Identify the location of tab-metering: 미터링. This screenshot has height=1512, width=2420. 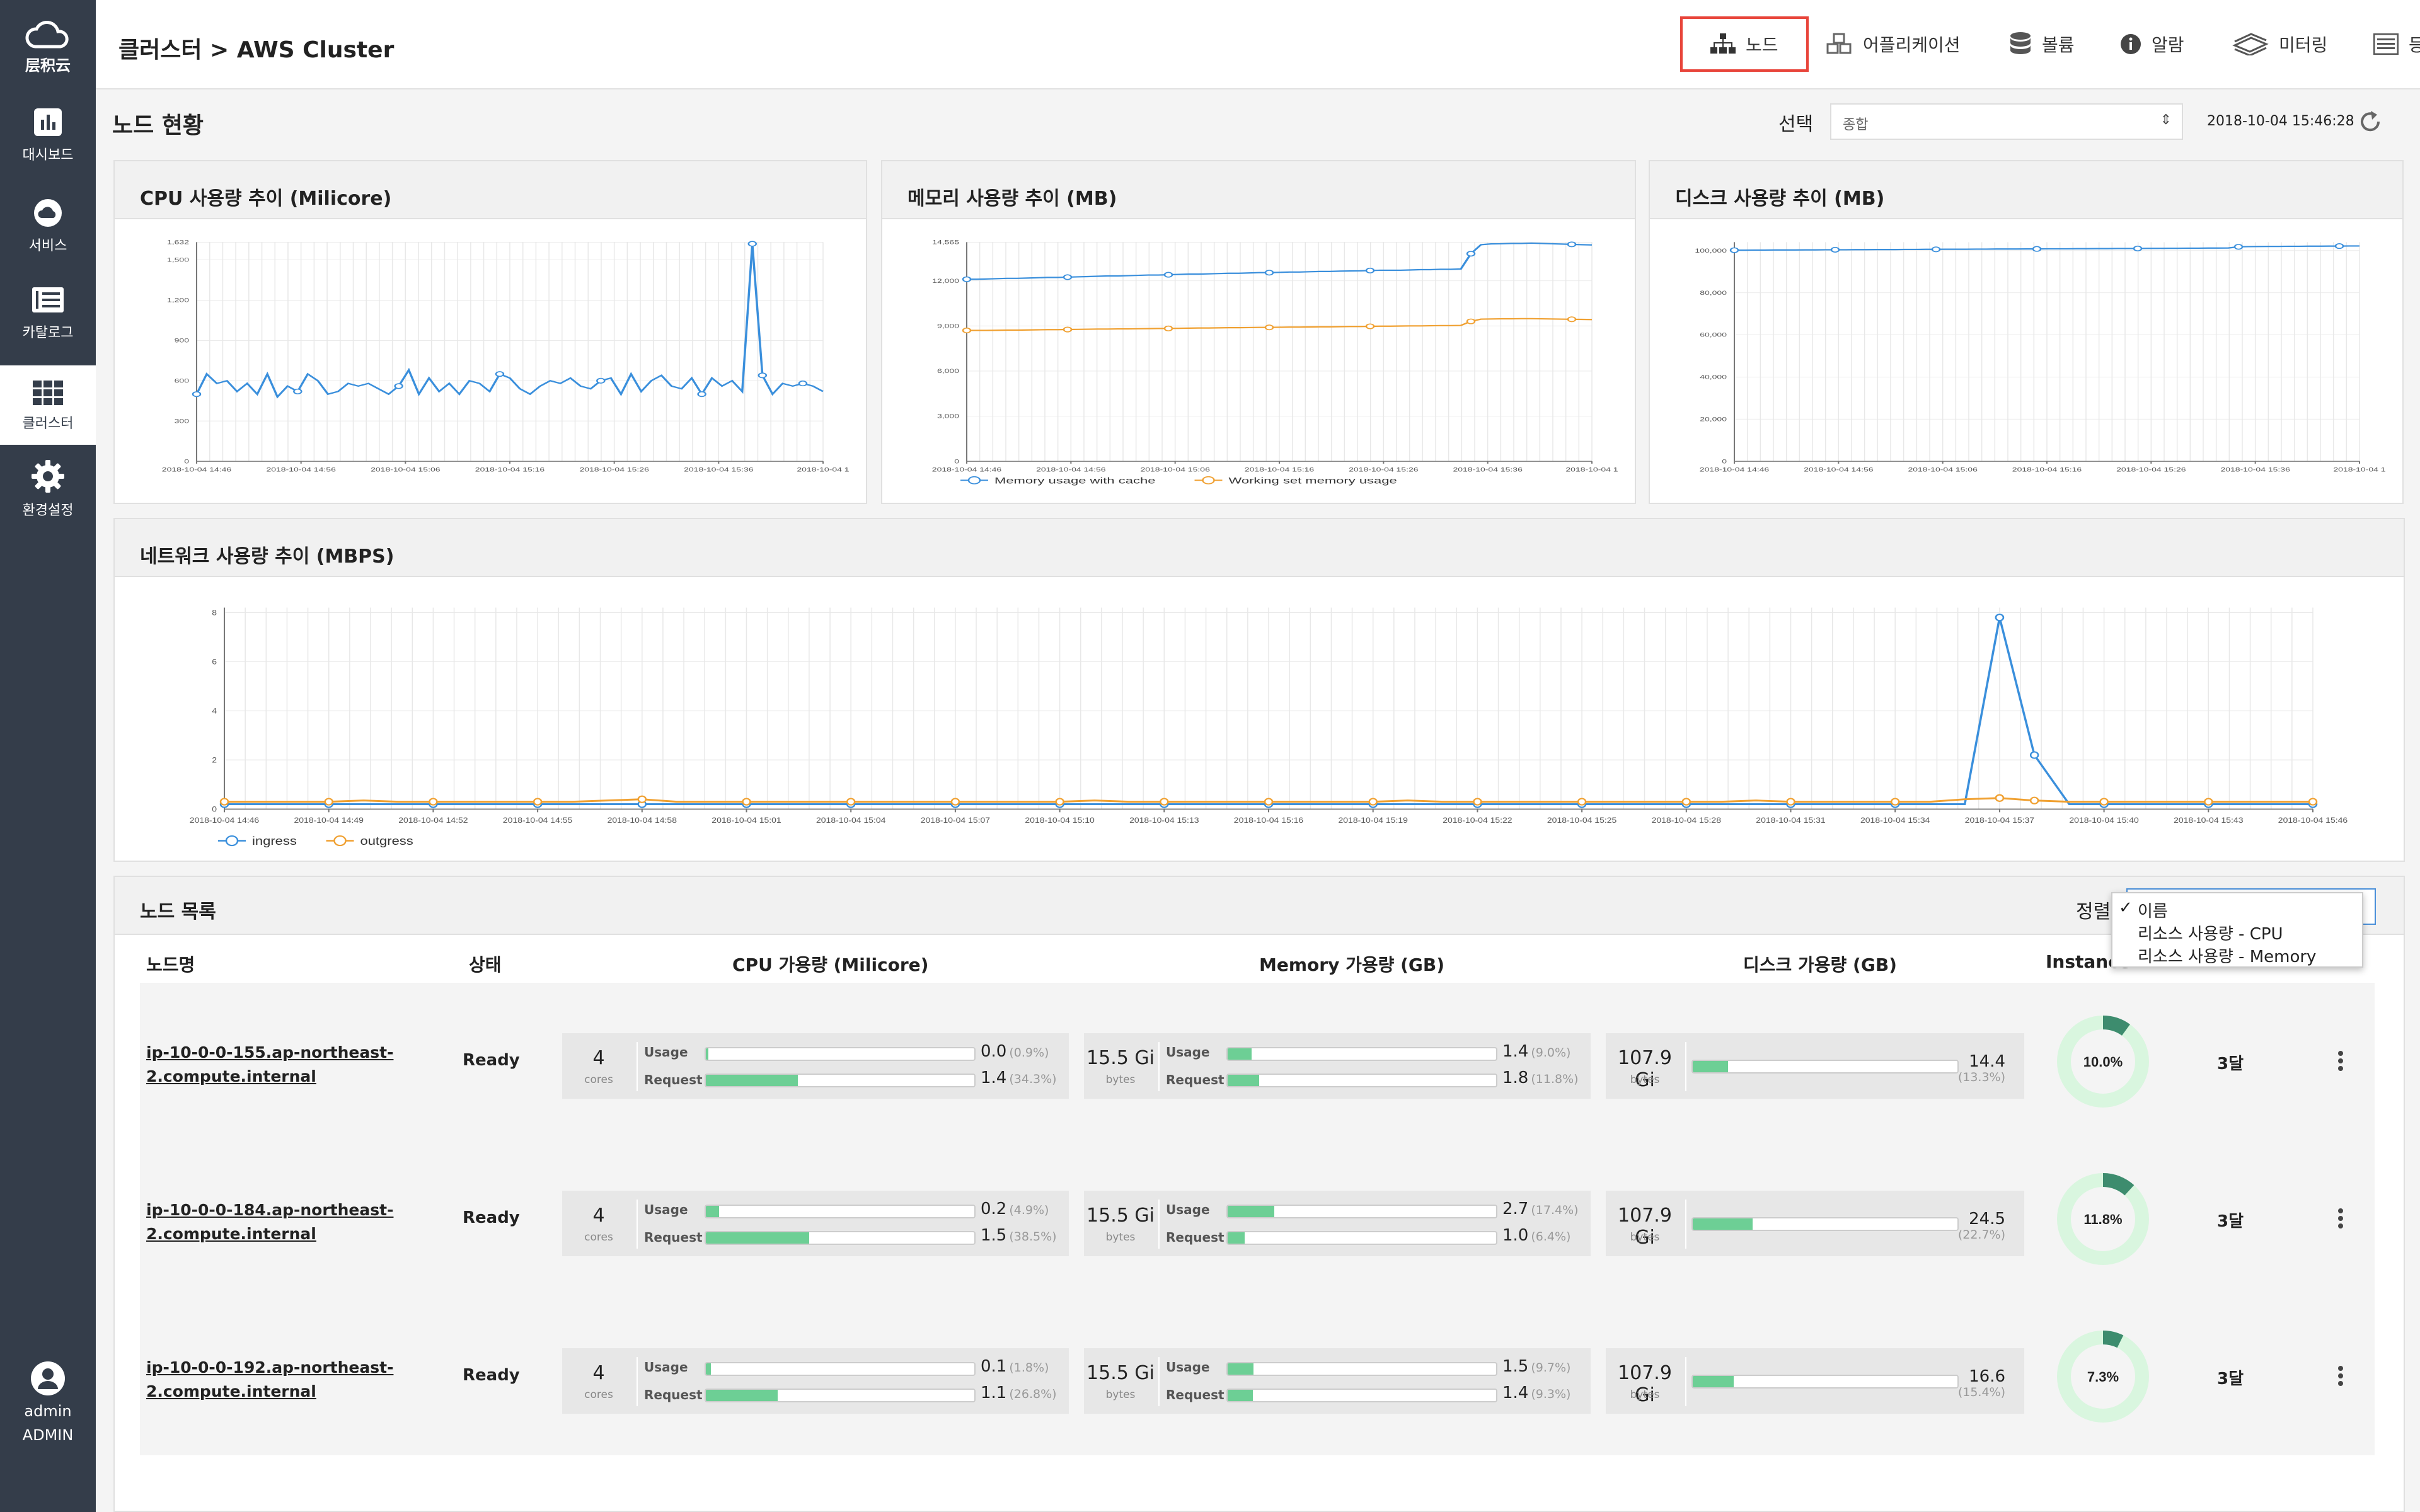
(2280, 44).